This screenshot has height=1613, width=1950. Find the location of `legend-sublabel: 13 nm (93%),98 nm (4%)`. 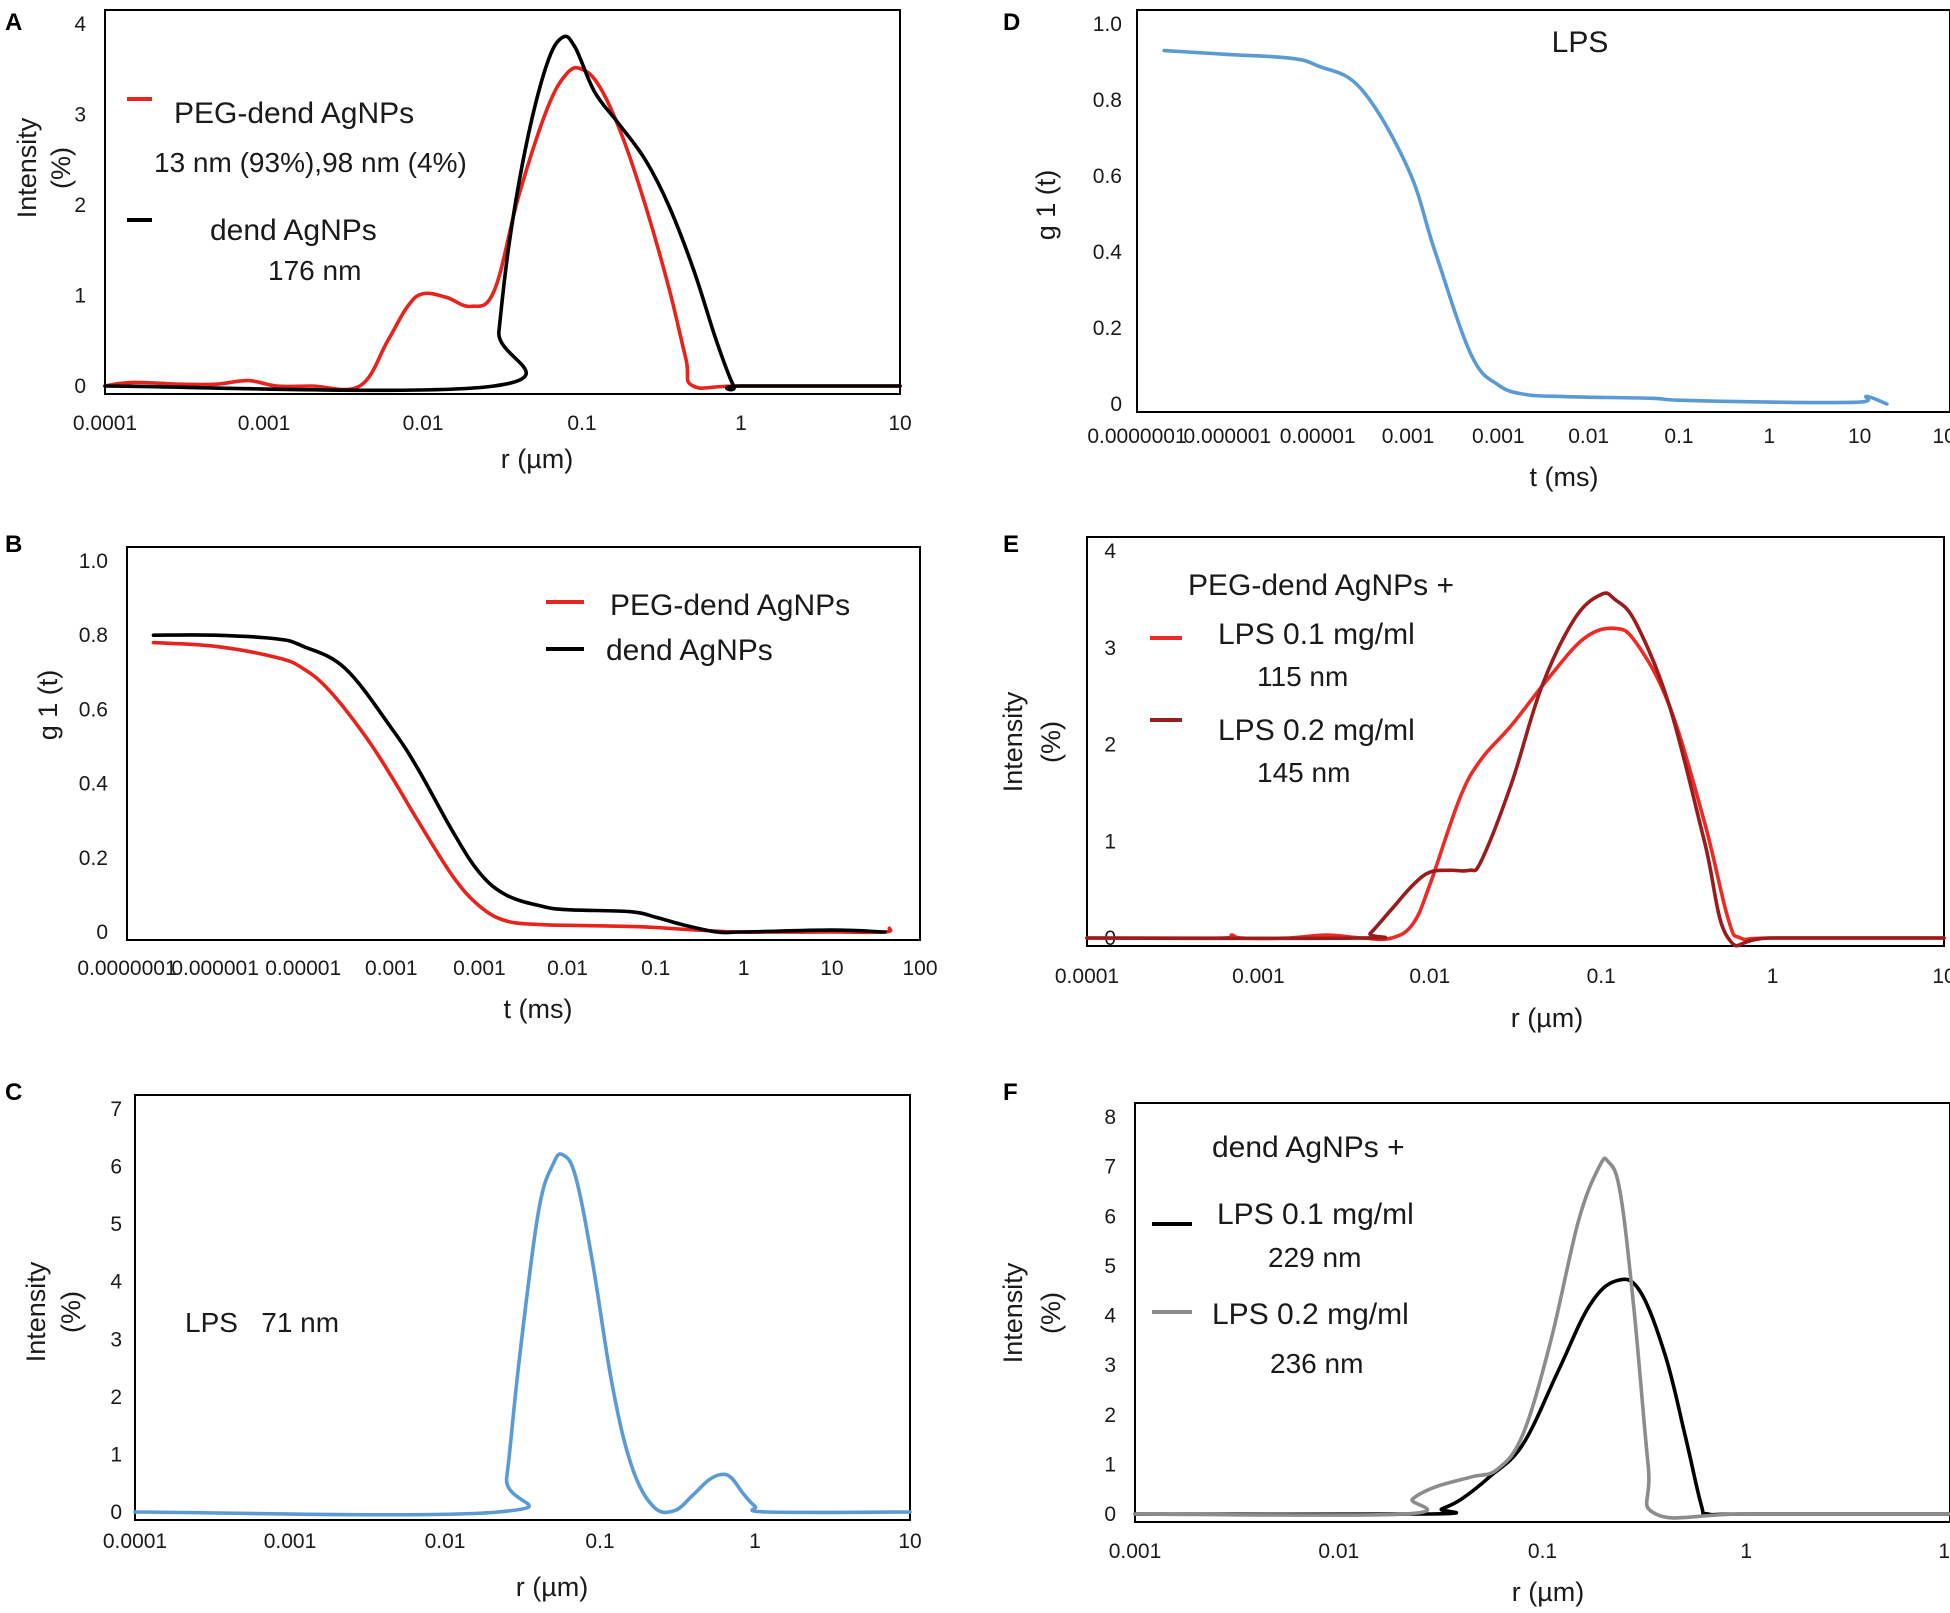

legend-sublabel: 13 nm (93%),98 nm (4%) is located at coordinates (310, 162).